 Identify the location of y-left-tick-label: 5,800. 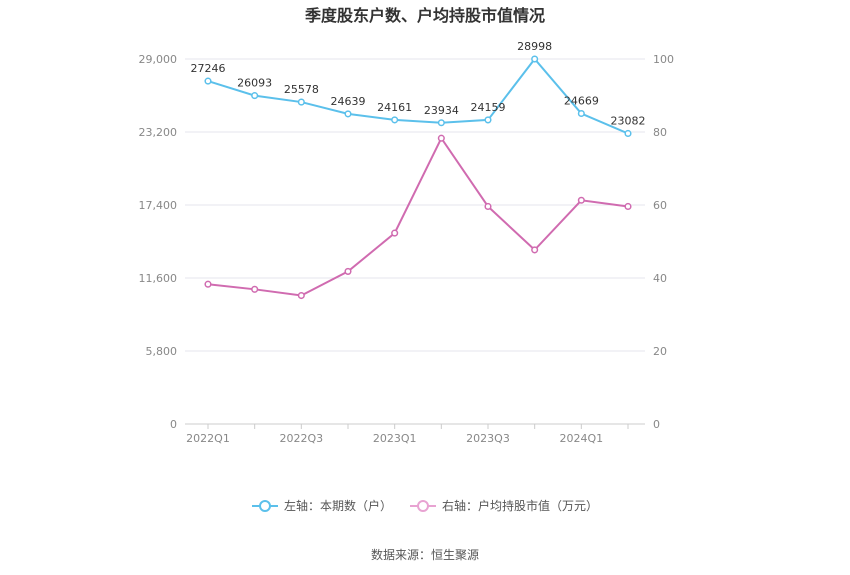
(162, 351).